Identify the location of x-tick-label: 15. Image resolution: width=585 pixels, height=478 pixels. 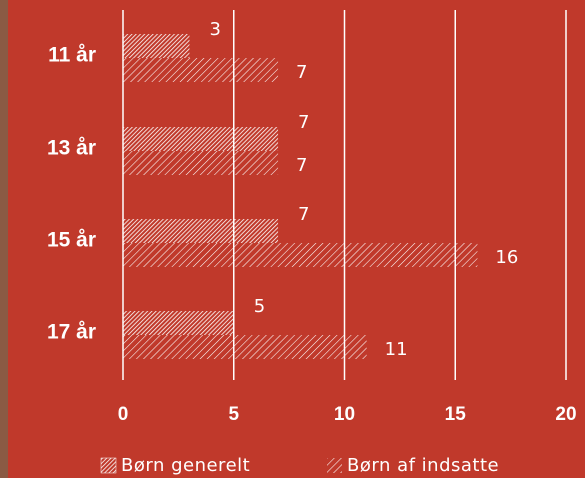
(456, 414).